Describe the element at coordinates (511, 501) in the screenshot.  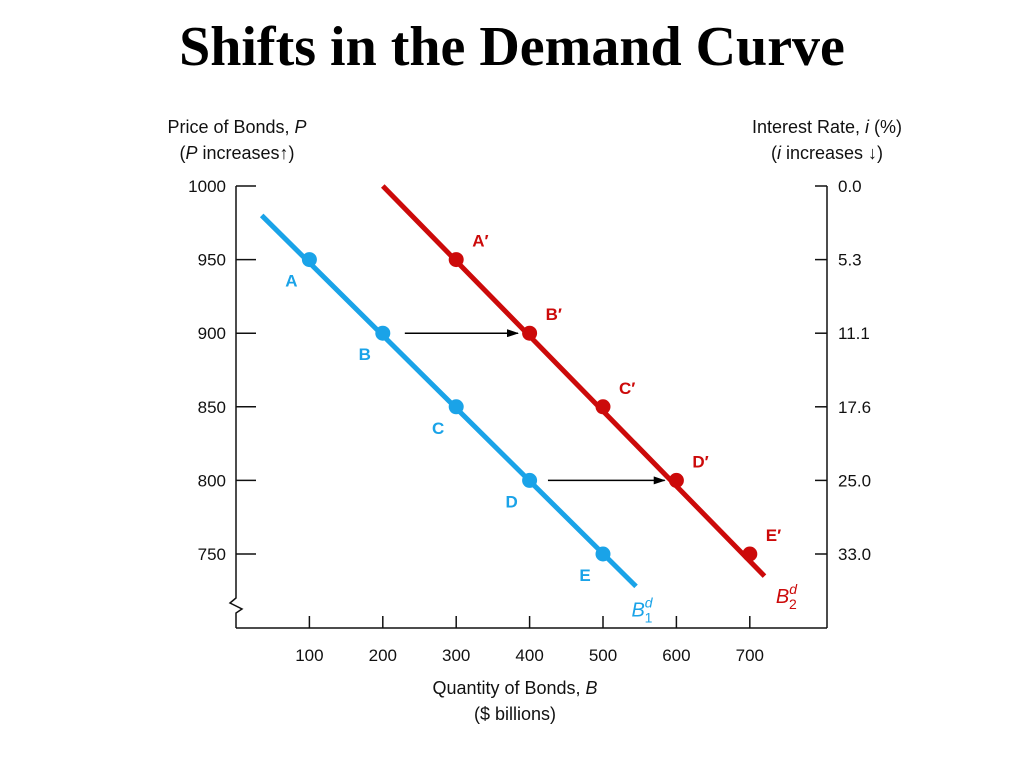
I see `point-label: D` at that location.